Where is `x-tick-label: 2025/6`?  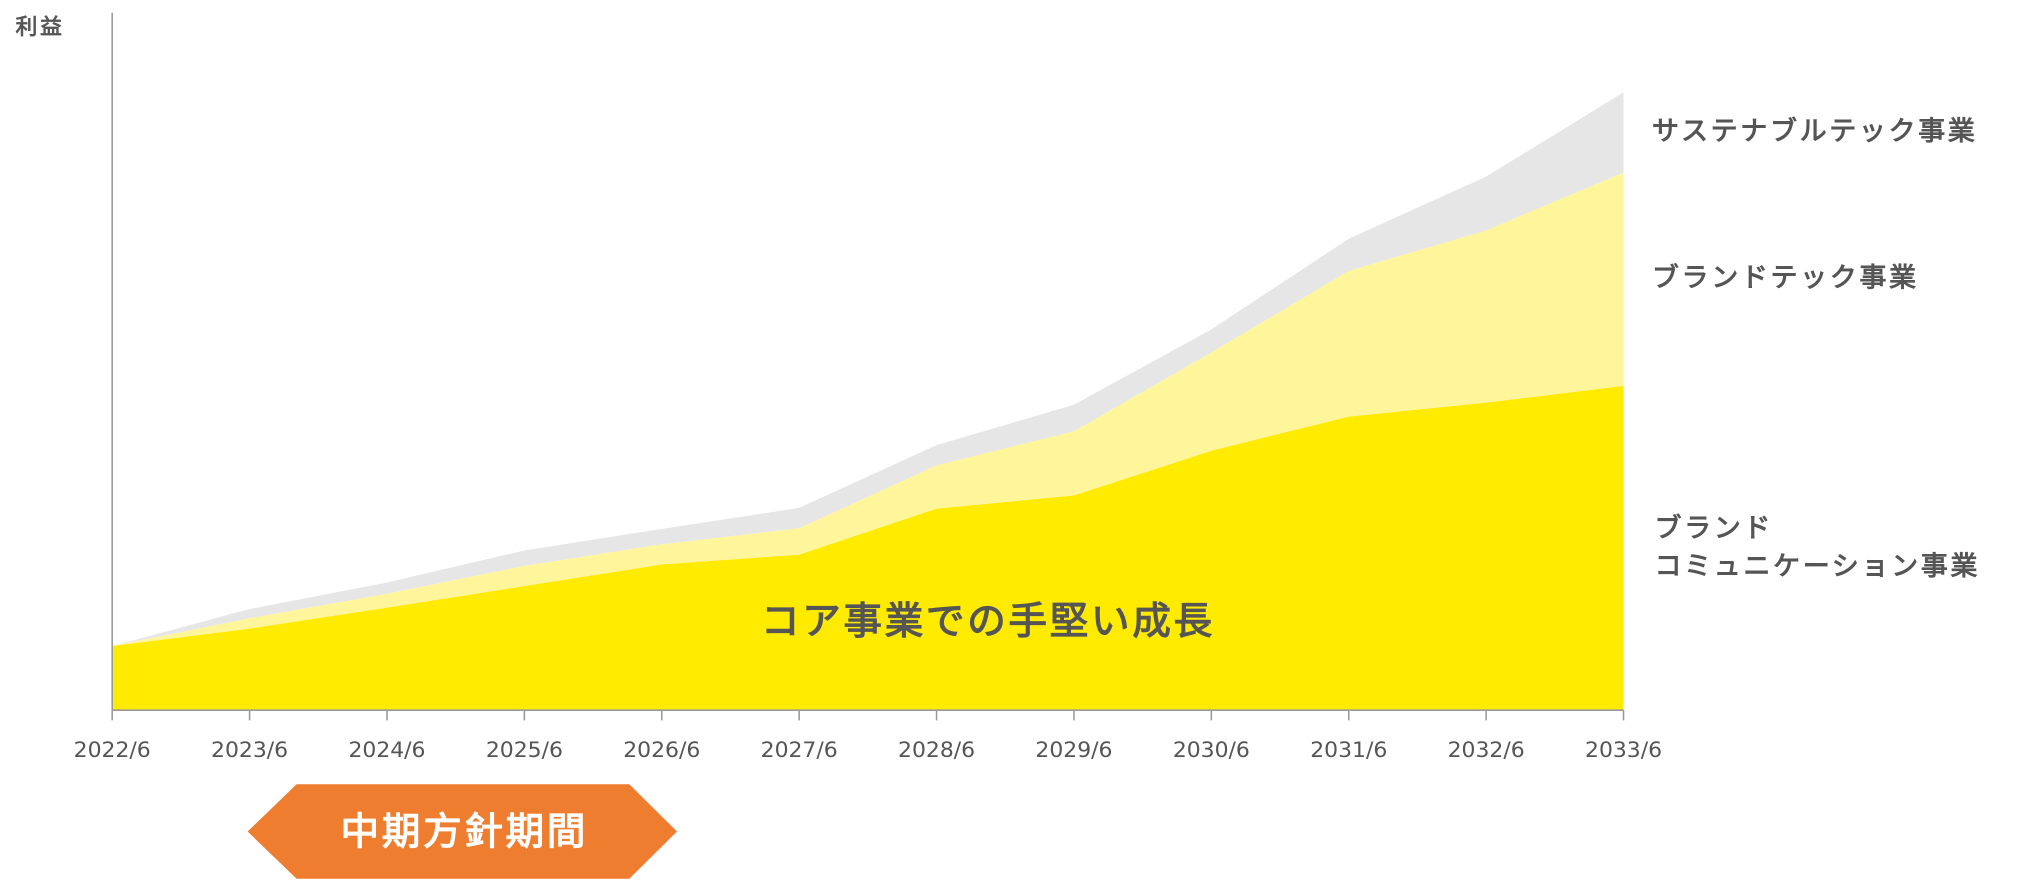 x-tick-label: 2025/6 is located at coordinates (524, 750).